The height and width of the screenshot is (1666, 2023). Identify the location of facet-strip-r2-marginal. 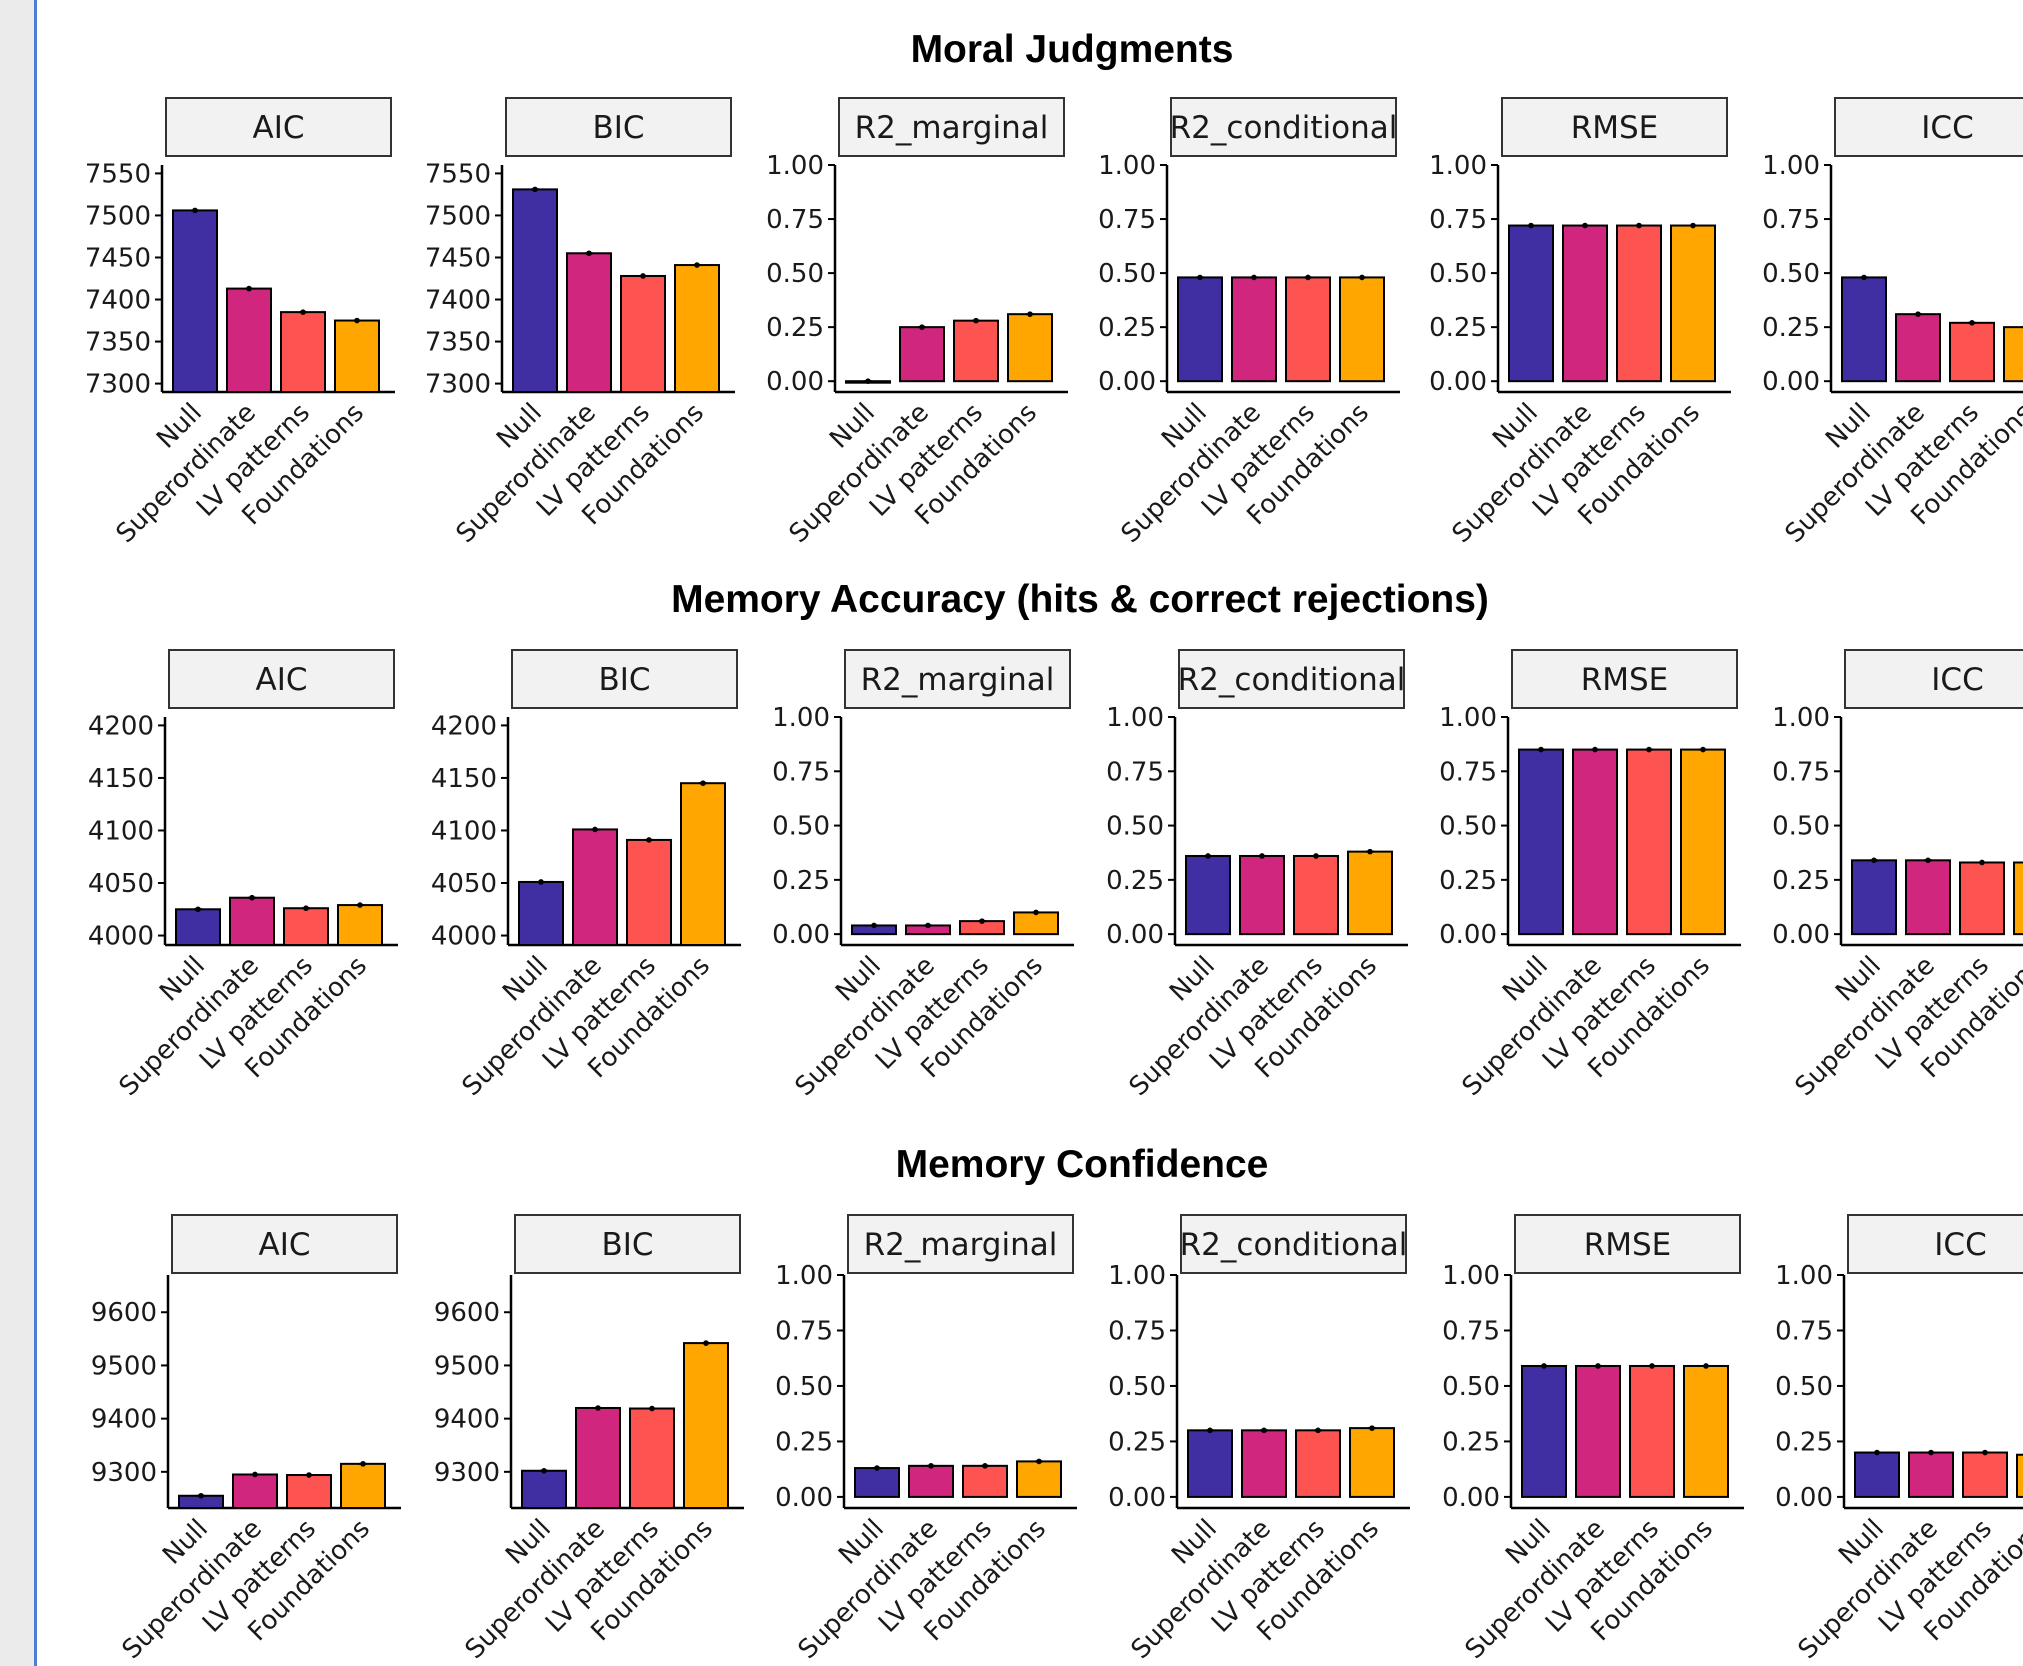
(960, 1244).